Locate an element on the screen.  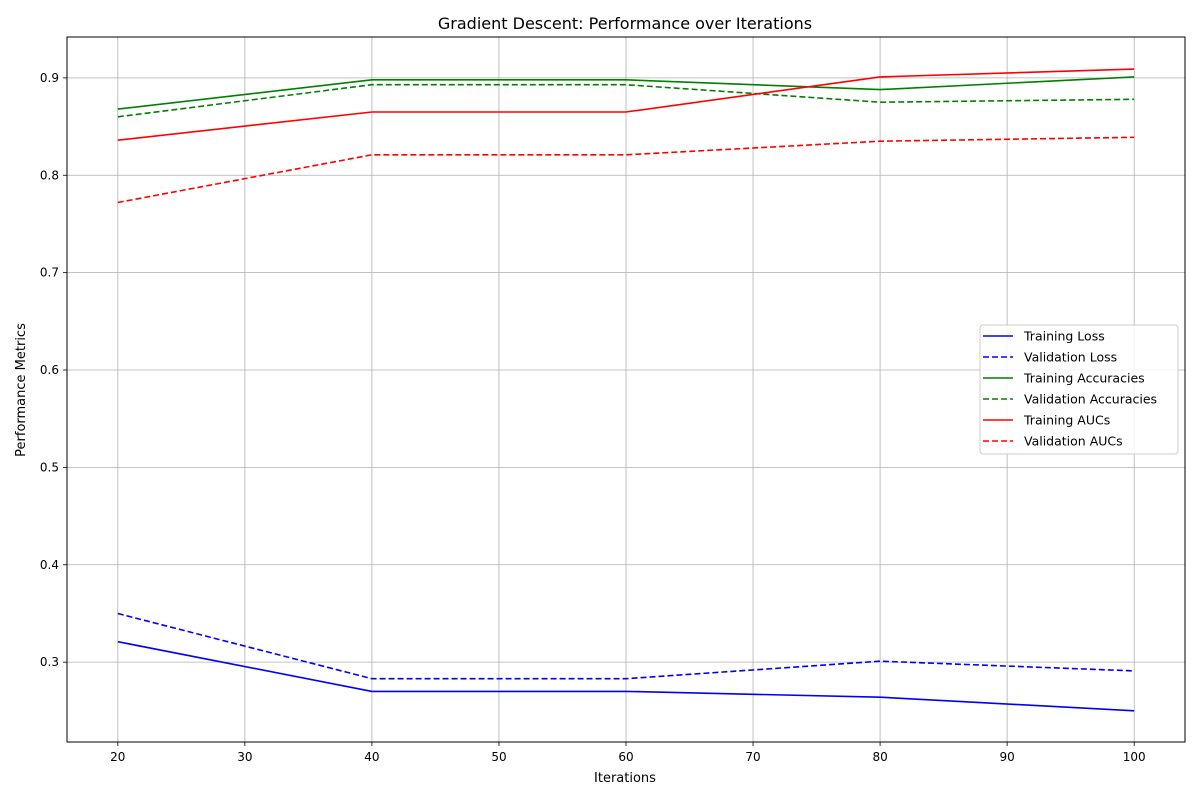
legend-label-validation-aucs: Validation AUCs is located at coordinates (1073, 441).